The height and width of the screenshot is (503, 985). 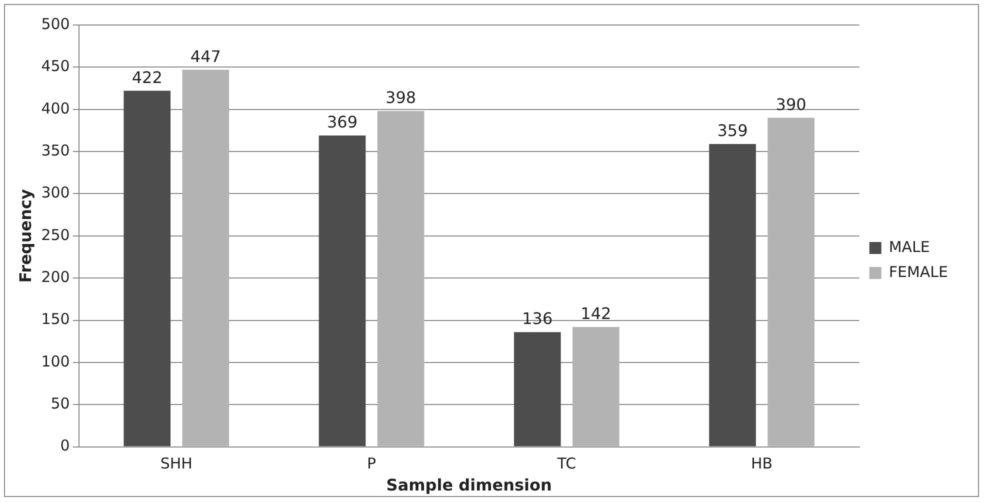 What do you see at coordinates (65, 445) in the screenshot?
I see `y-tick-label: 0` at bounding box center [65, 445].